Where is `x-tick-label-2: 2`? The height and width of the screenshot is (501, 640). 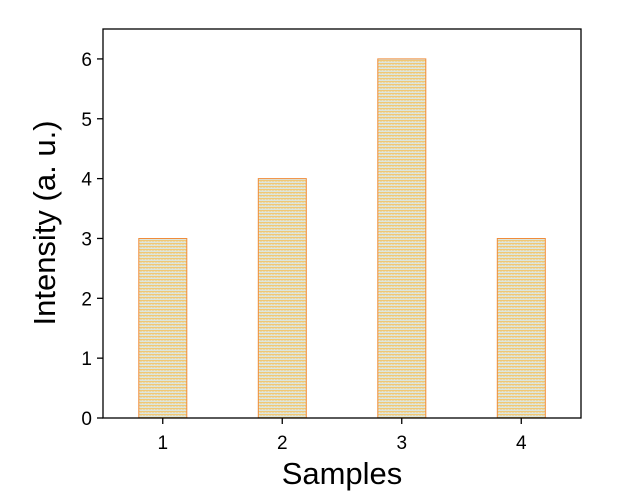 x-tick-label-2: 2 is located at coordinates (282, 443).